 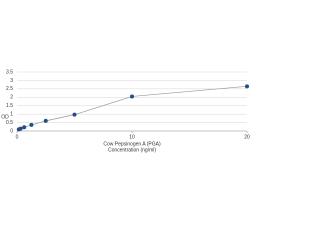 I want to click on x-tick-label: 0, so click(x=17, y=137).